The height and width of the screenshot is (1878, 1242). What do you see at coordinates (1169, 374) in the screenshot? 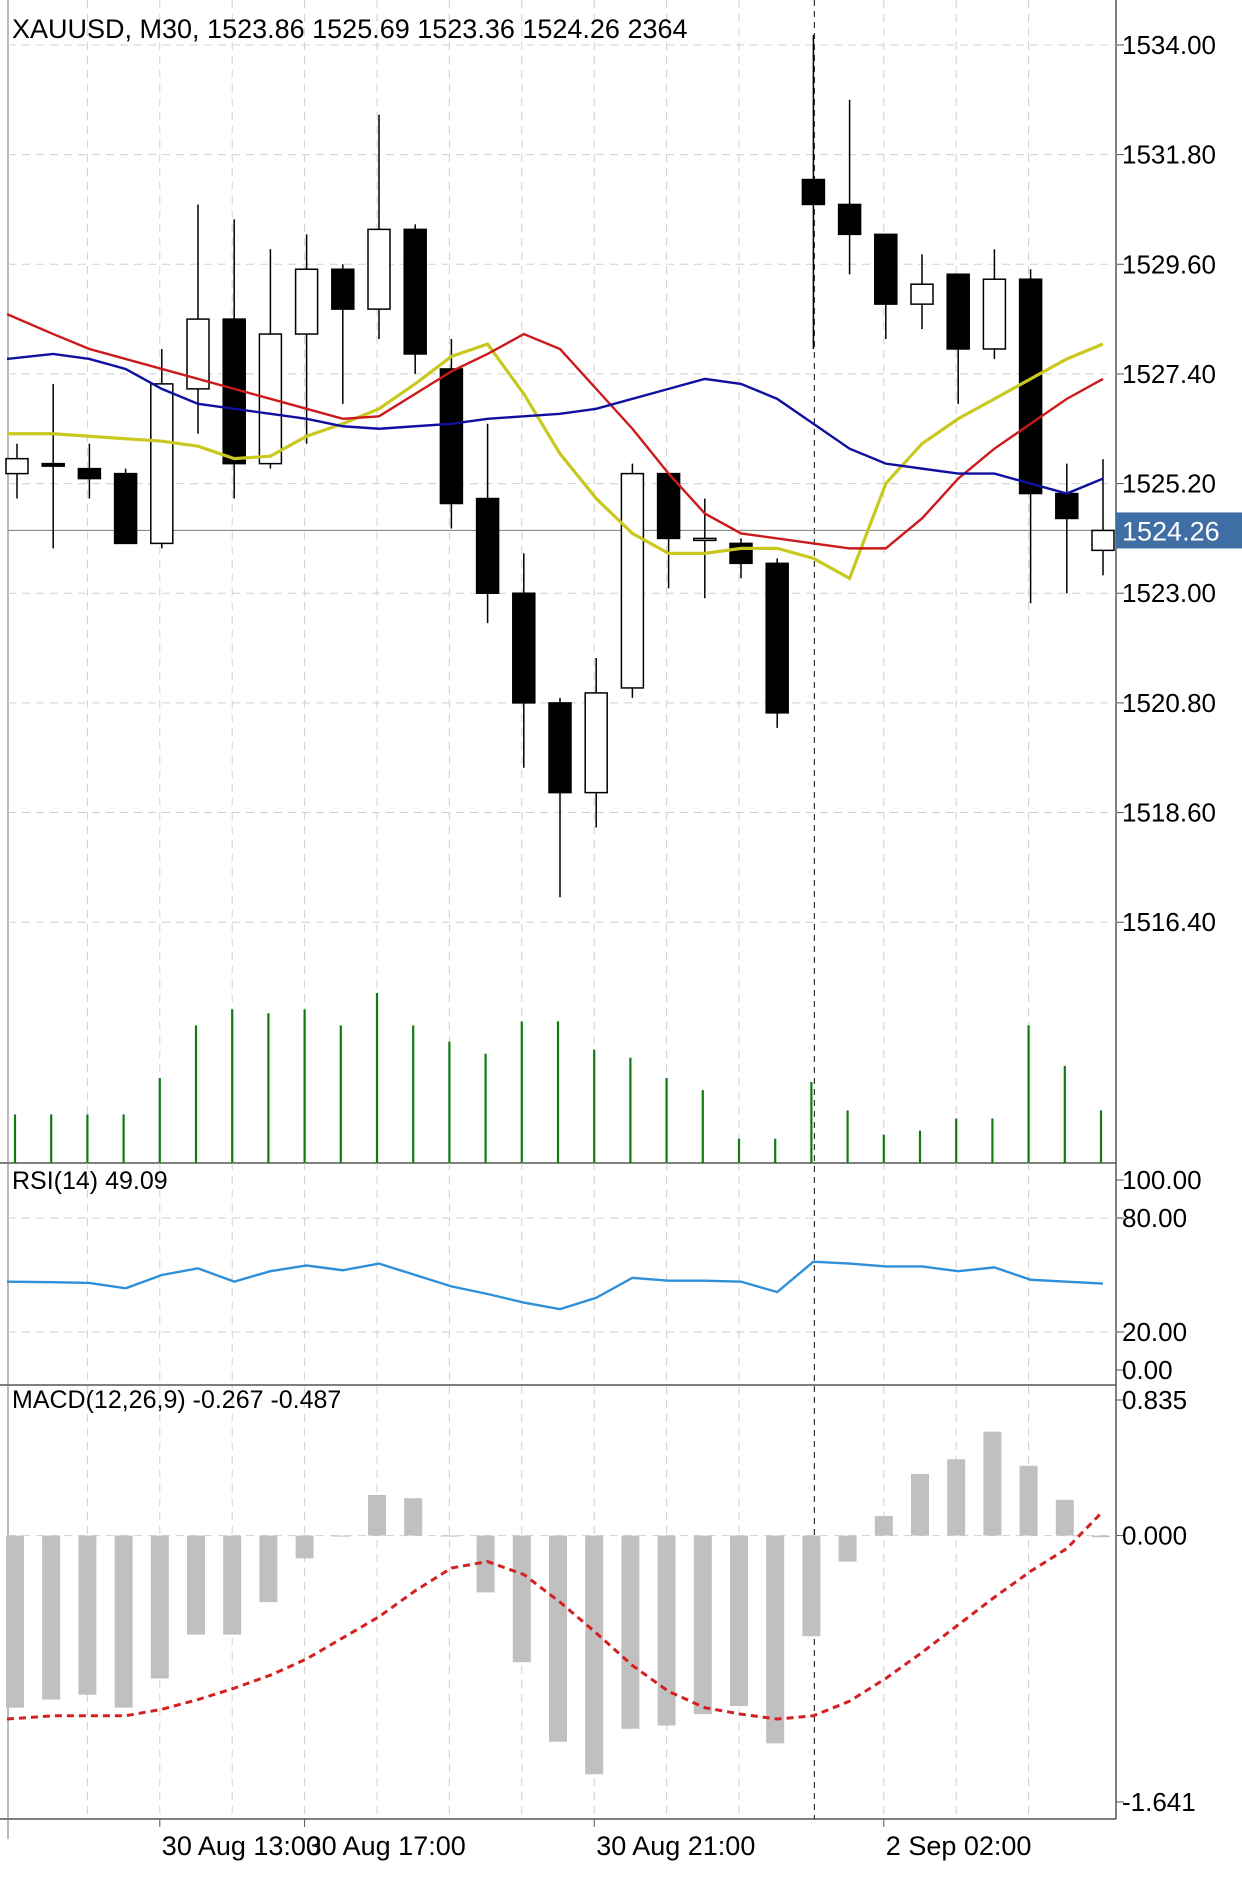
I see `price-tick-label: 1527.40` at bounding box center [1169, 374].